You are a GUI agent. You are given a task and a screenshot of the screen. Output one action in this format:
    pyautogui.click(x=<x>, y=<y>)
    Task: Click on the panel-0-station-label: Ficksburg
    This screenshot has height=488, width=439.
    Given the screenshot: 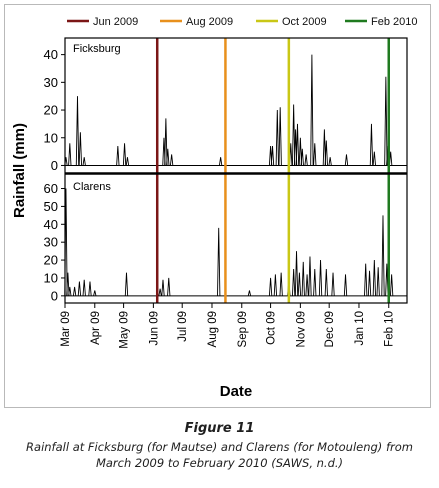 What is the action you would take?
    pyautogui.click(x=97, y=49)
    